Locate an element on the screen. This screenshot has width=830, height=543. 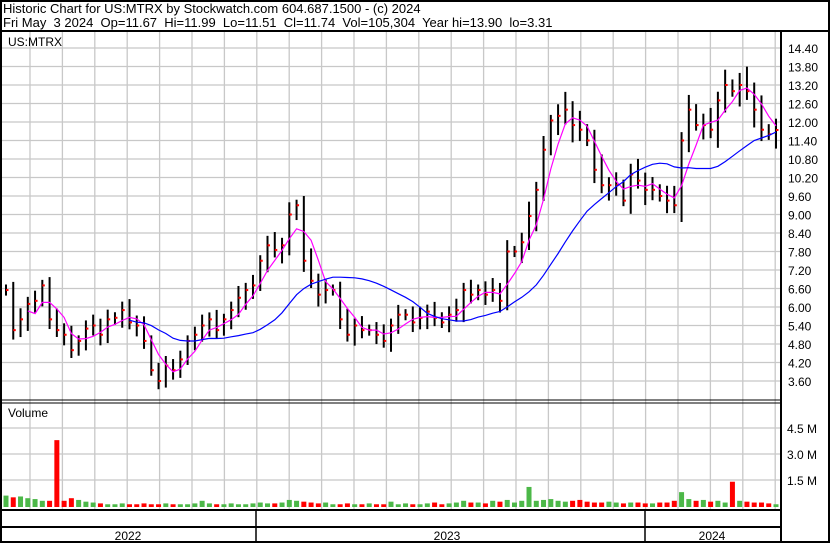
price-tick-label: 7.80 is located at coordinates (800, 253).